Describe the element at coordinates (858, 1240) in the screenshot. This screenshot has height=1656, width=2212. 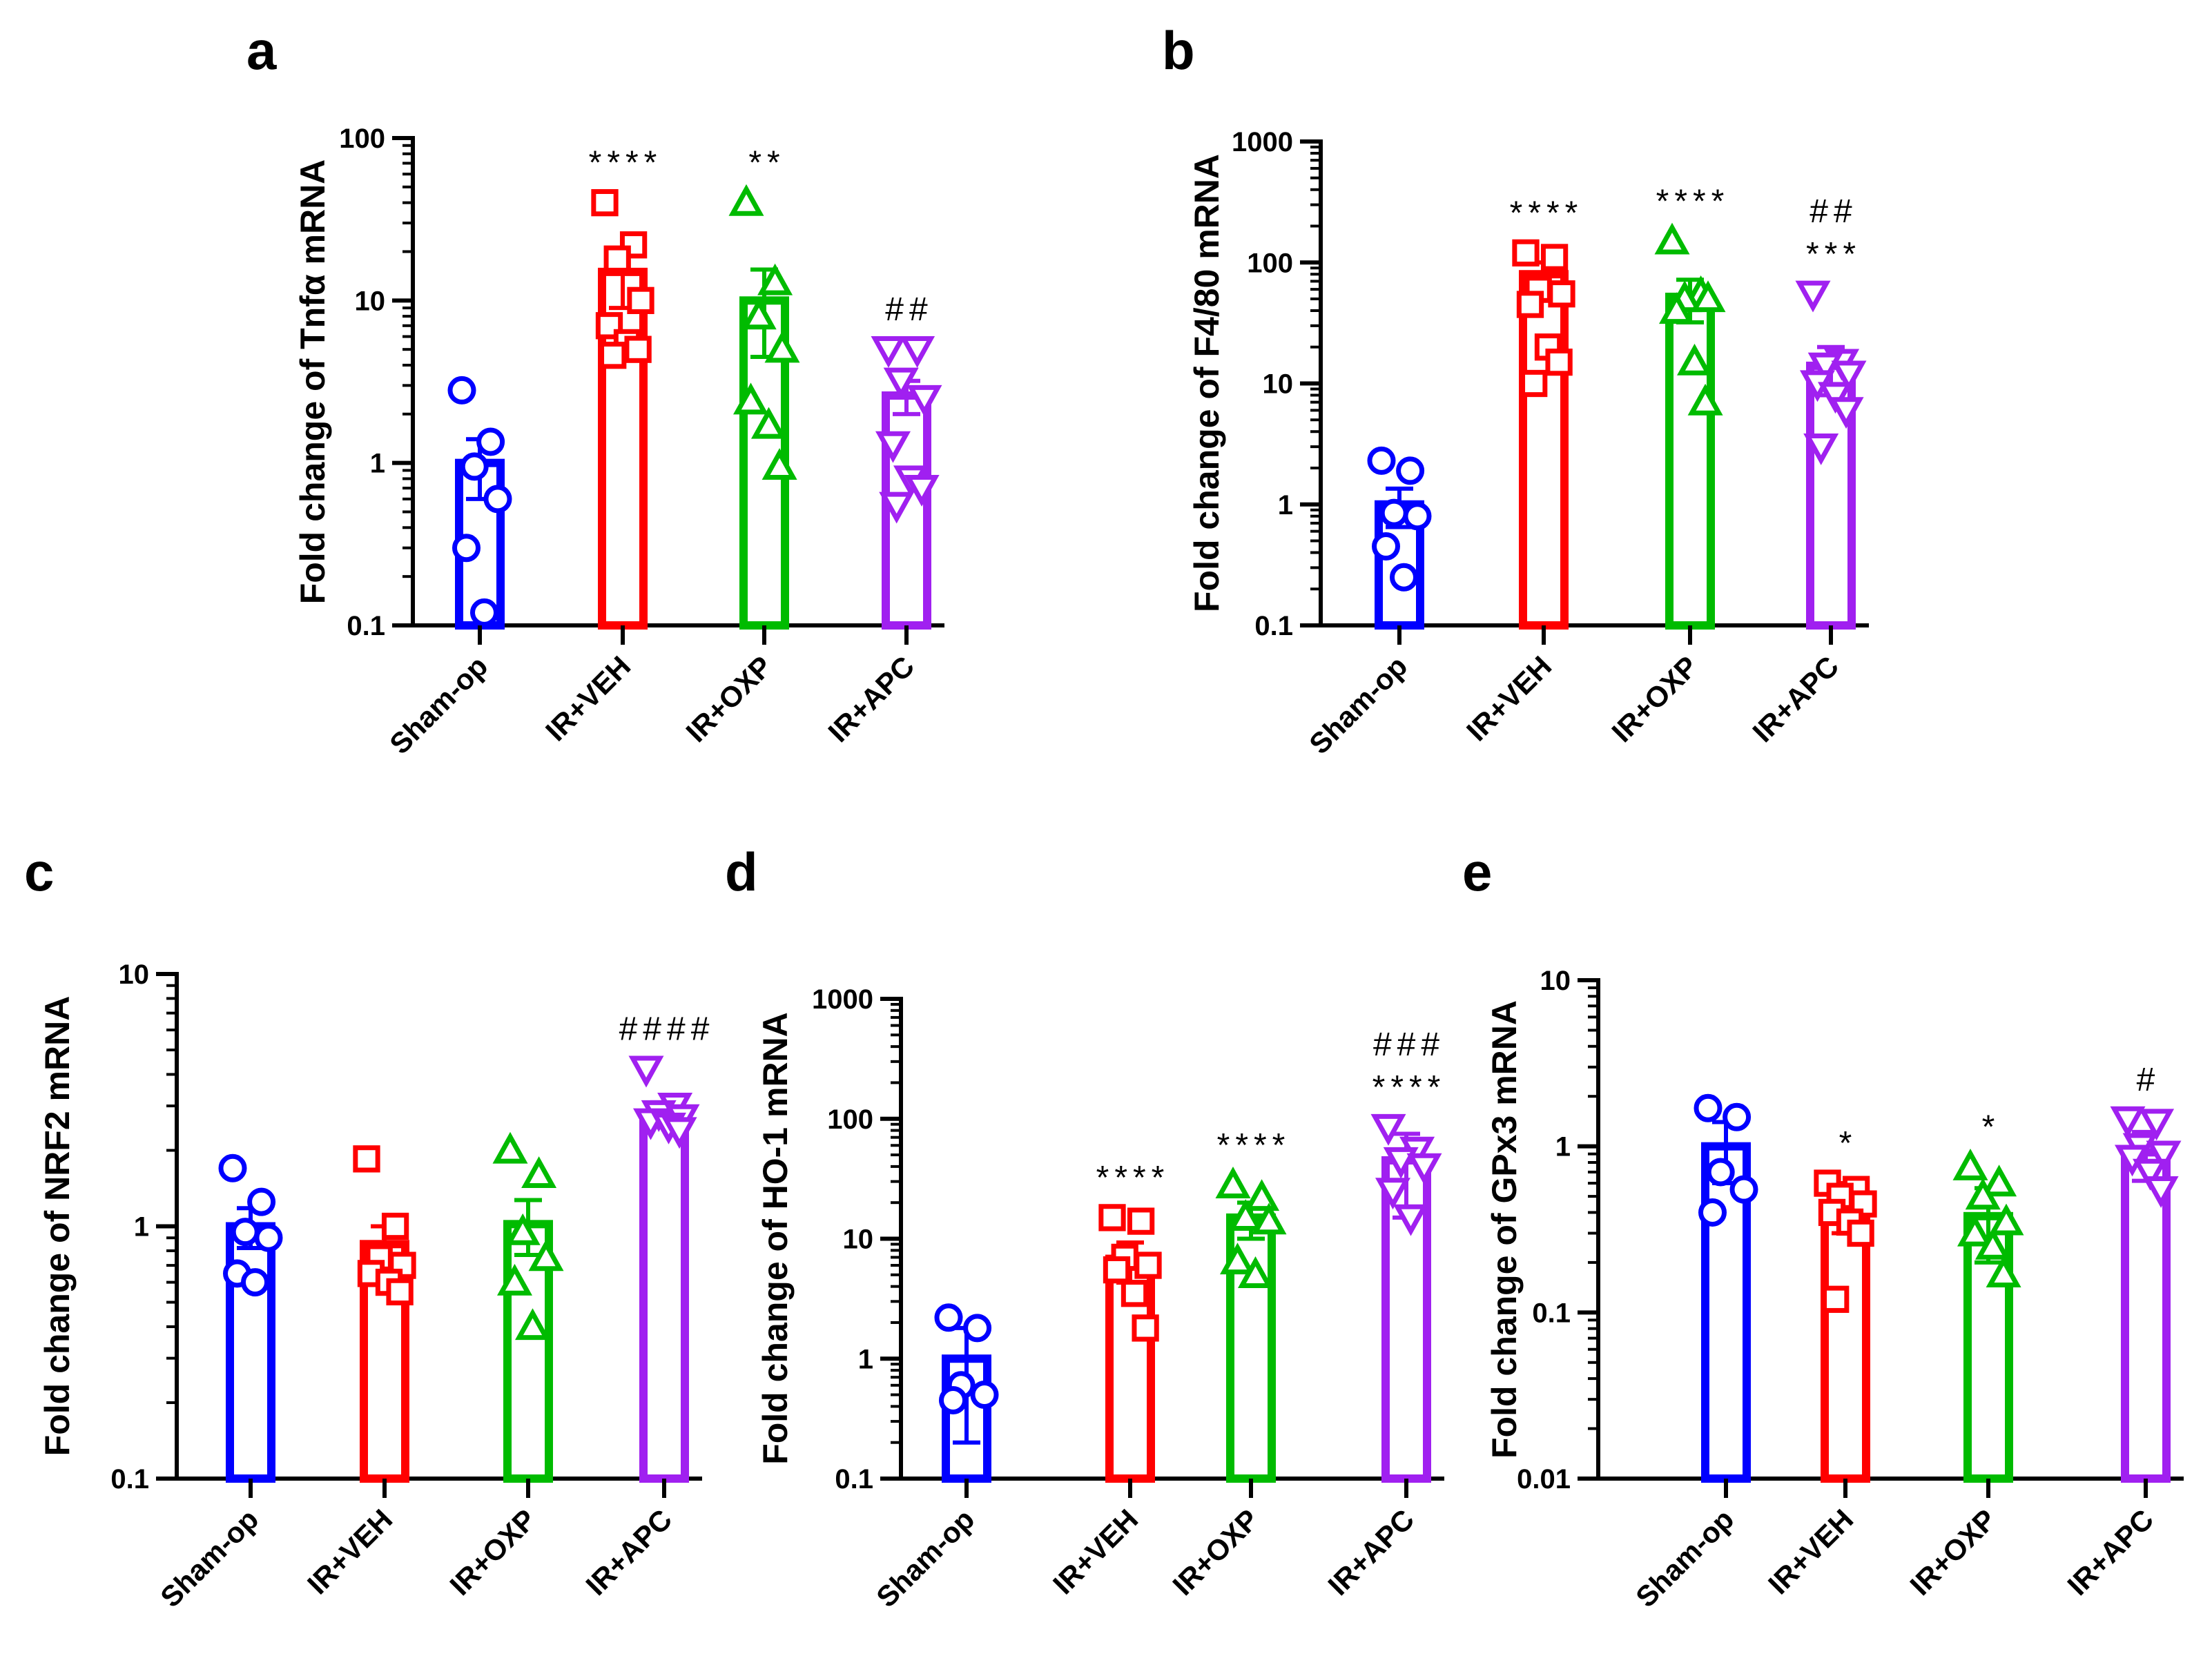
I see `y-tick-label: 10` at that location.